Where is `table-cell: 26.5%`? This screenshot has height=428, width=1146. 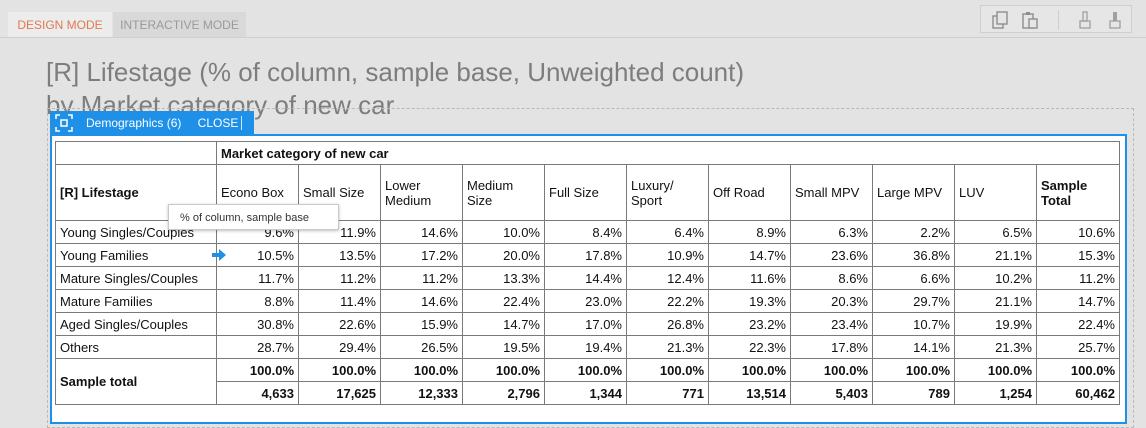 table-cell: 26.5% is located at coordinates (421, 347).